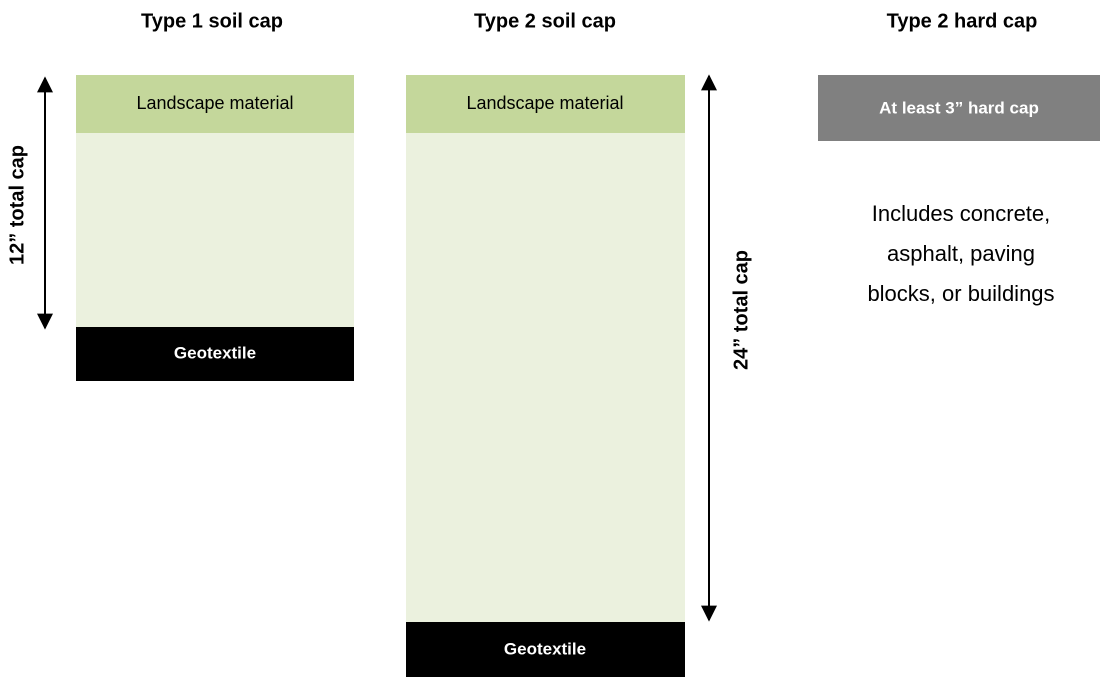  What do you see at coordinates (17, 205) in the screenshot?
I see `dimension-label: 12” total cap` at bounding box center [17, 205].